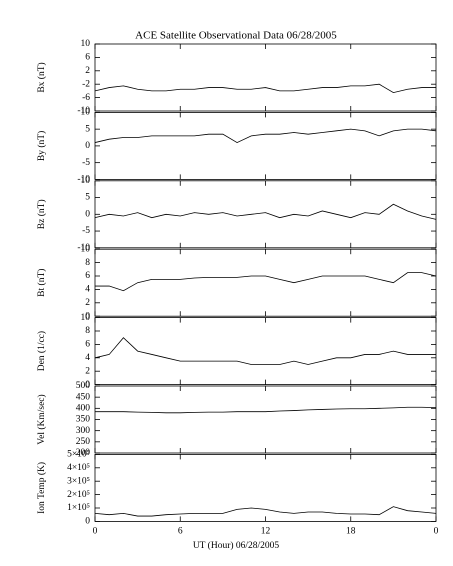 This screenshot has height=566, width=453. I want to click on y-tick-label: 5×10⁵, so click(78, 455).